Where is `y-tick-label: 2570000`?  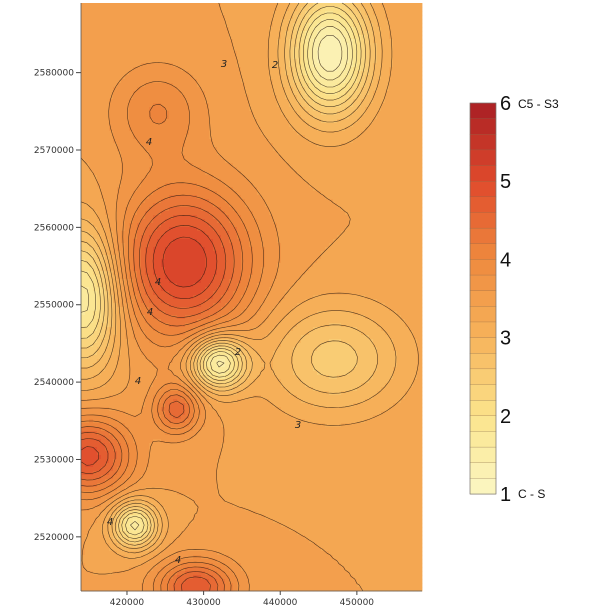 y-tick-label: 2570000 is located at coordinates (54, 151).